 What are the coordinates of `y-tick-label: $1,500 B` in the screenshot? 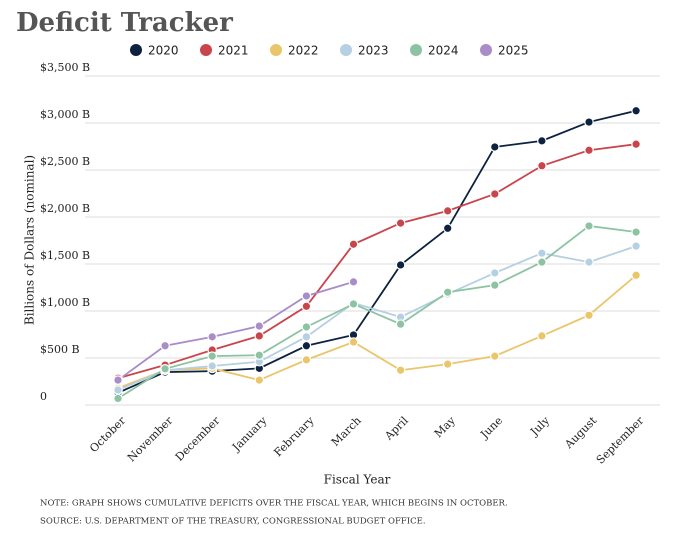 It's located at (65, 255).